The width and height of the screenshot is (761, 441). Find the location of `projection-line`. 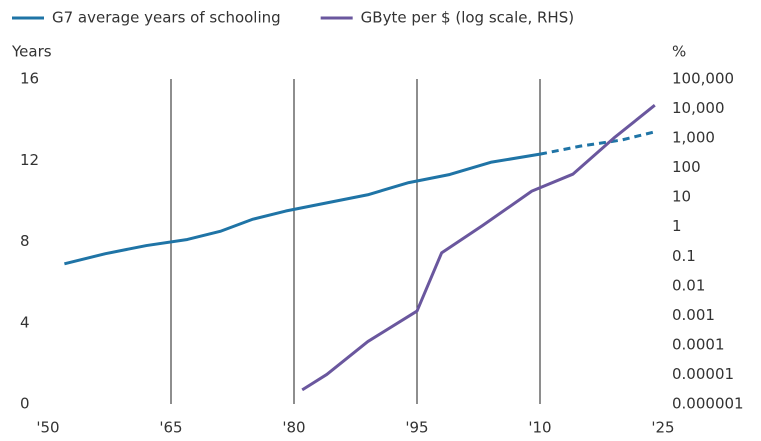

projection-line is located at coordinates (597, 143).